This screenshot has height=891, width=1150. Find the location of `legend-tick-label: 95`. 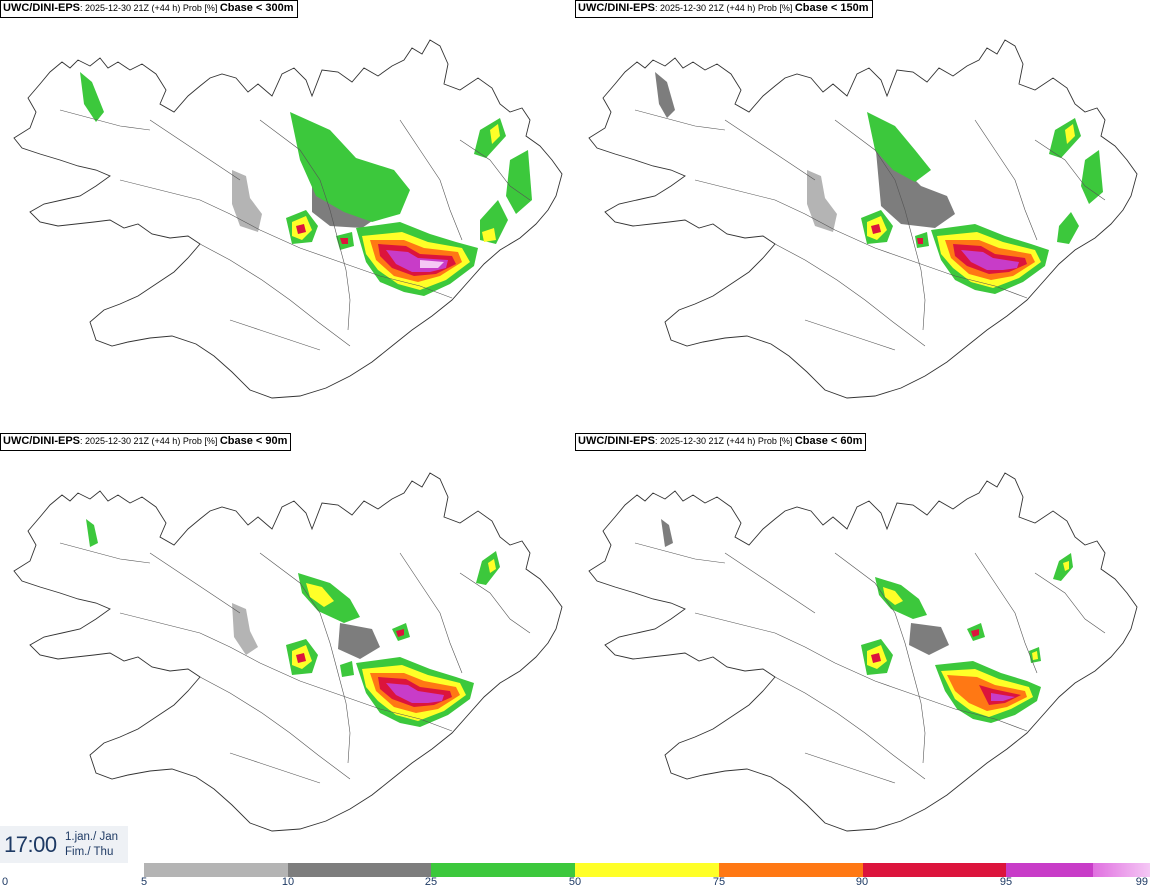

legend-tick-label: 95 is located at coordinates (1006, 882).